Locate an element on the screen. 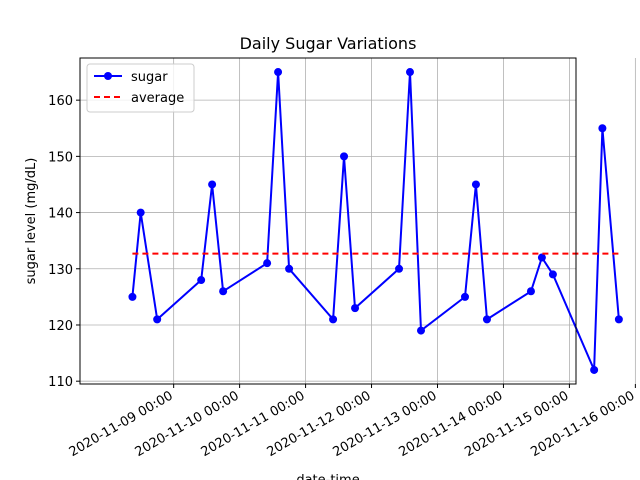 Image resolution: width=640 pixels, height=480 pixels. legend-sugar-marker is located at coordinates (108, 76).